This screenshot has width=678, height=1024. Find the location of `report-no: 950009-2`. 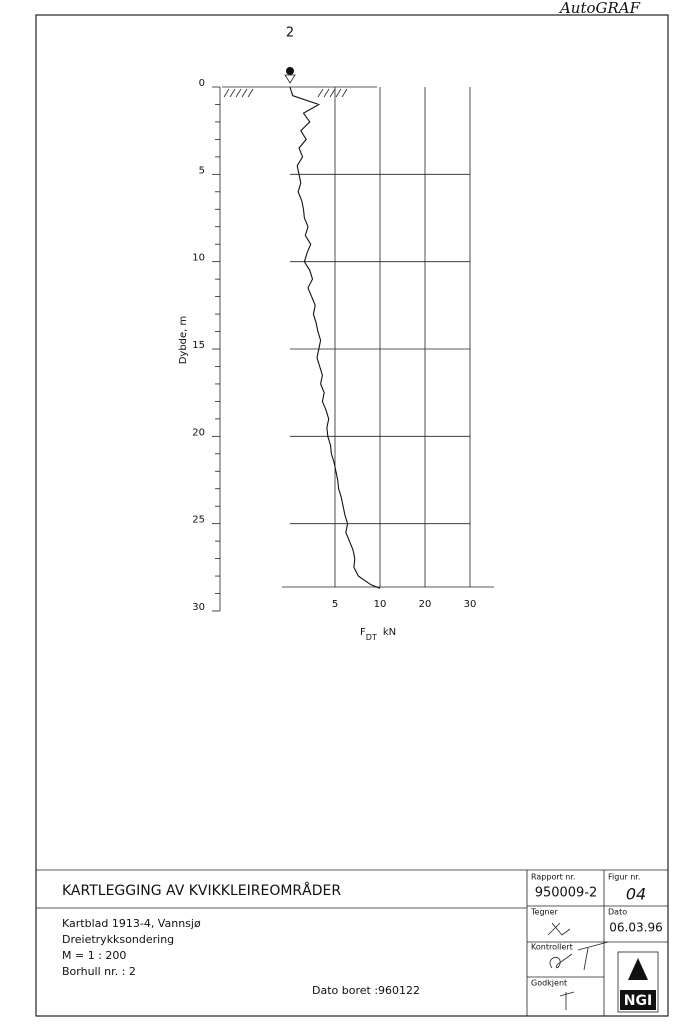

report-no: 950009-2 is located at coordinates (566, 893).